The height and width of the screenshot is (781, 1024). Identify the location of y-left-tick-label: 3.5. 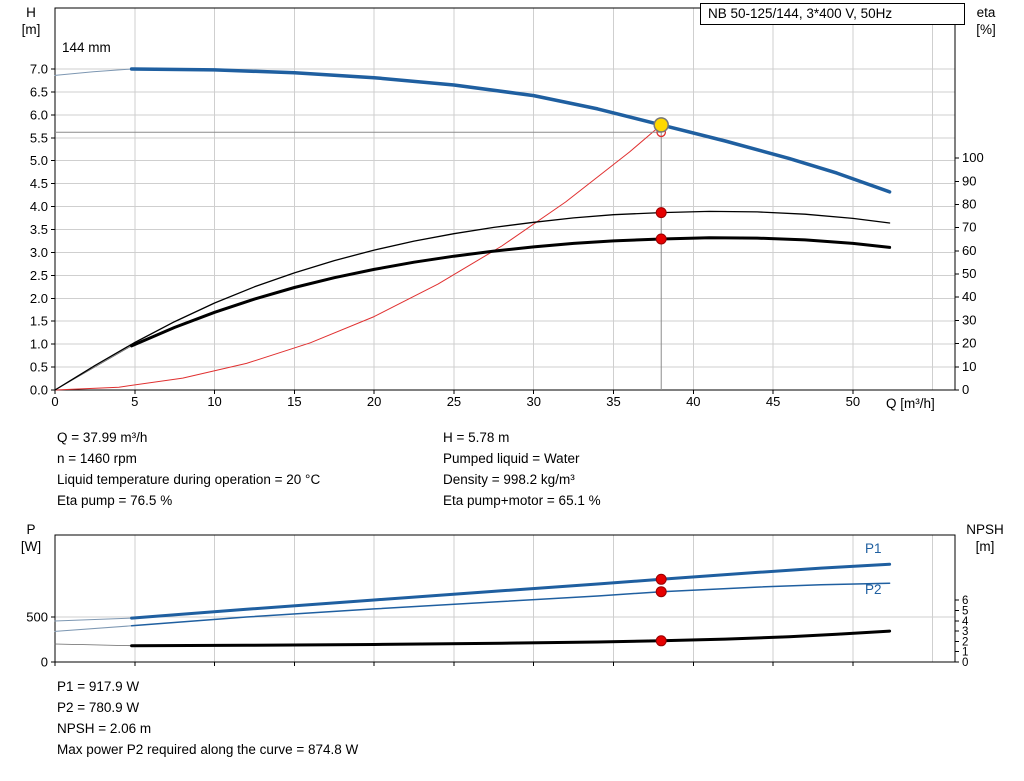
(39, 229).